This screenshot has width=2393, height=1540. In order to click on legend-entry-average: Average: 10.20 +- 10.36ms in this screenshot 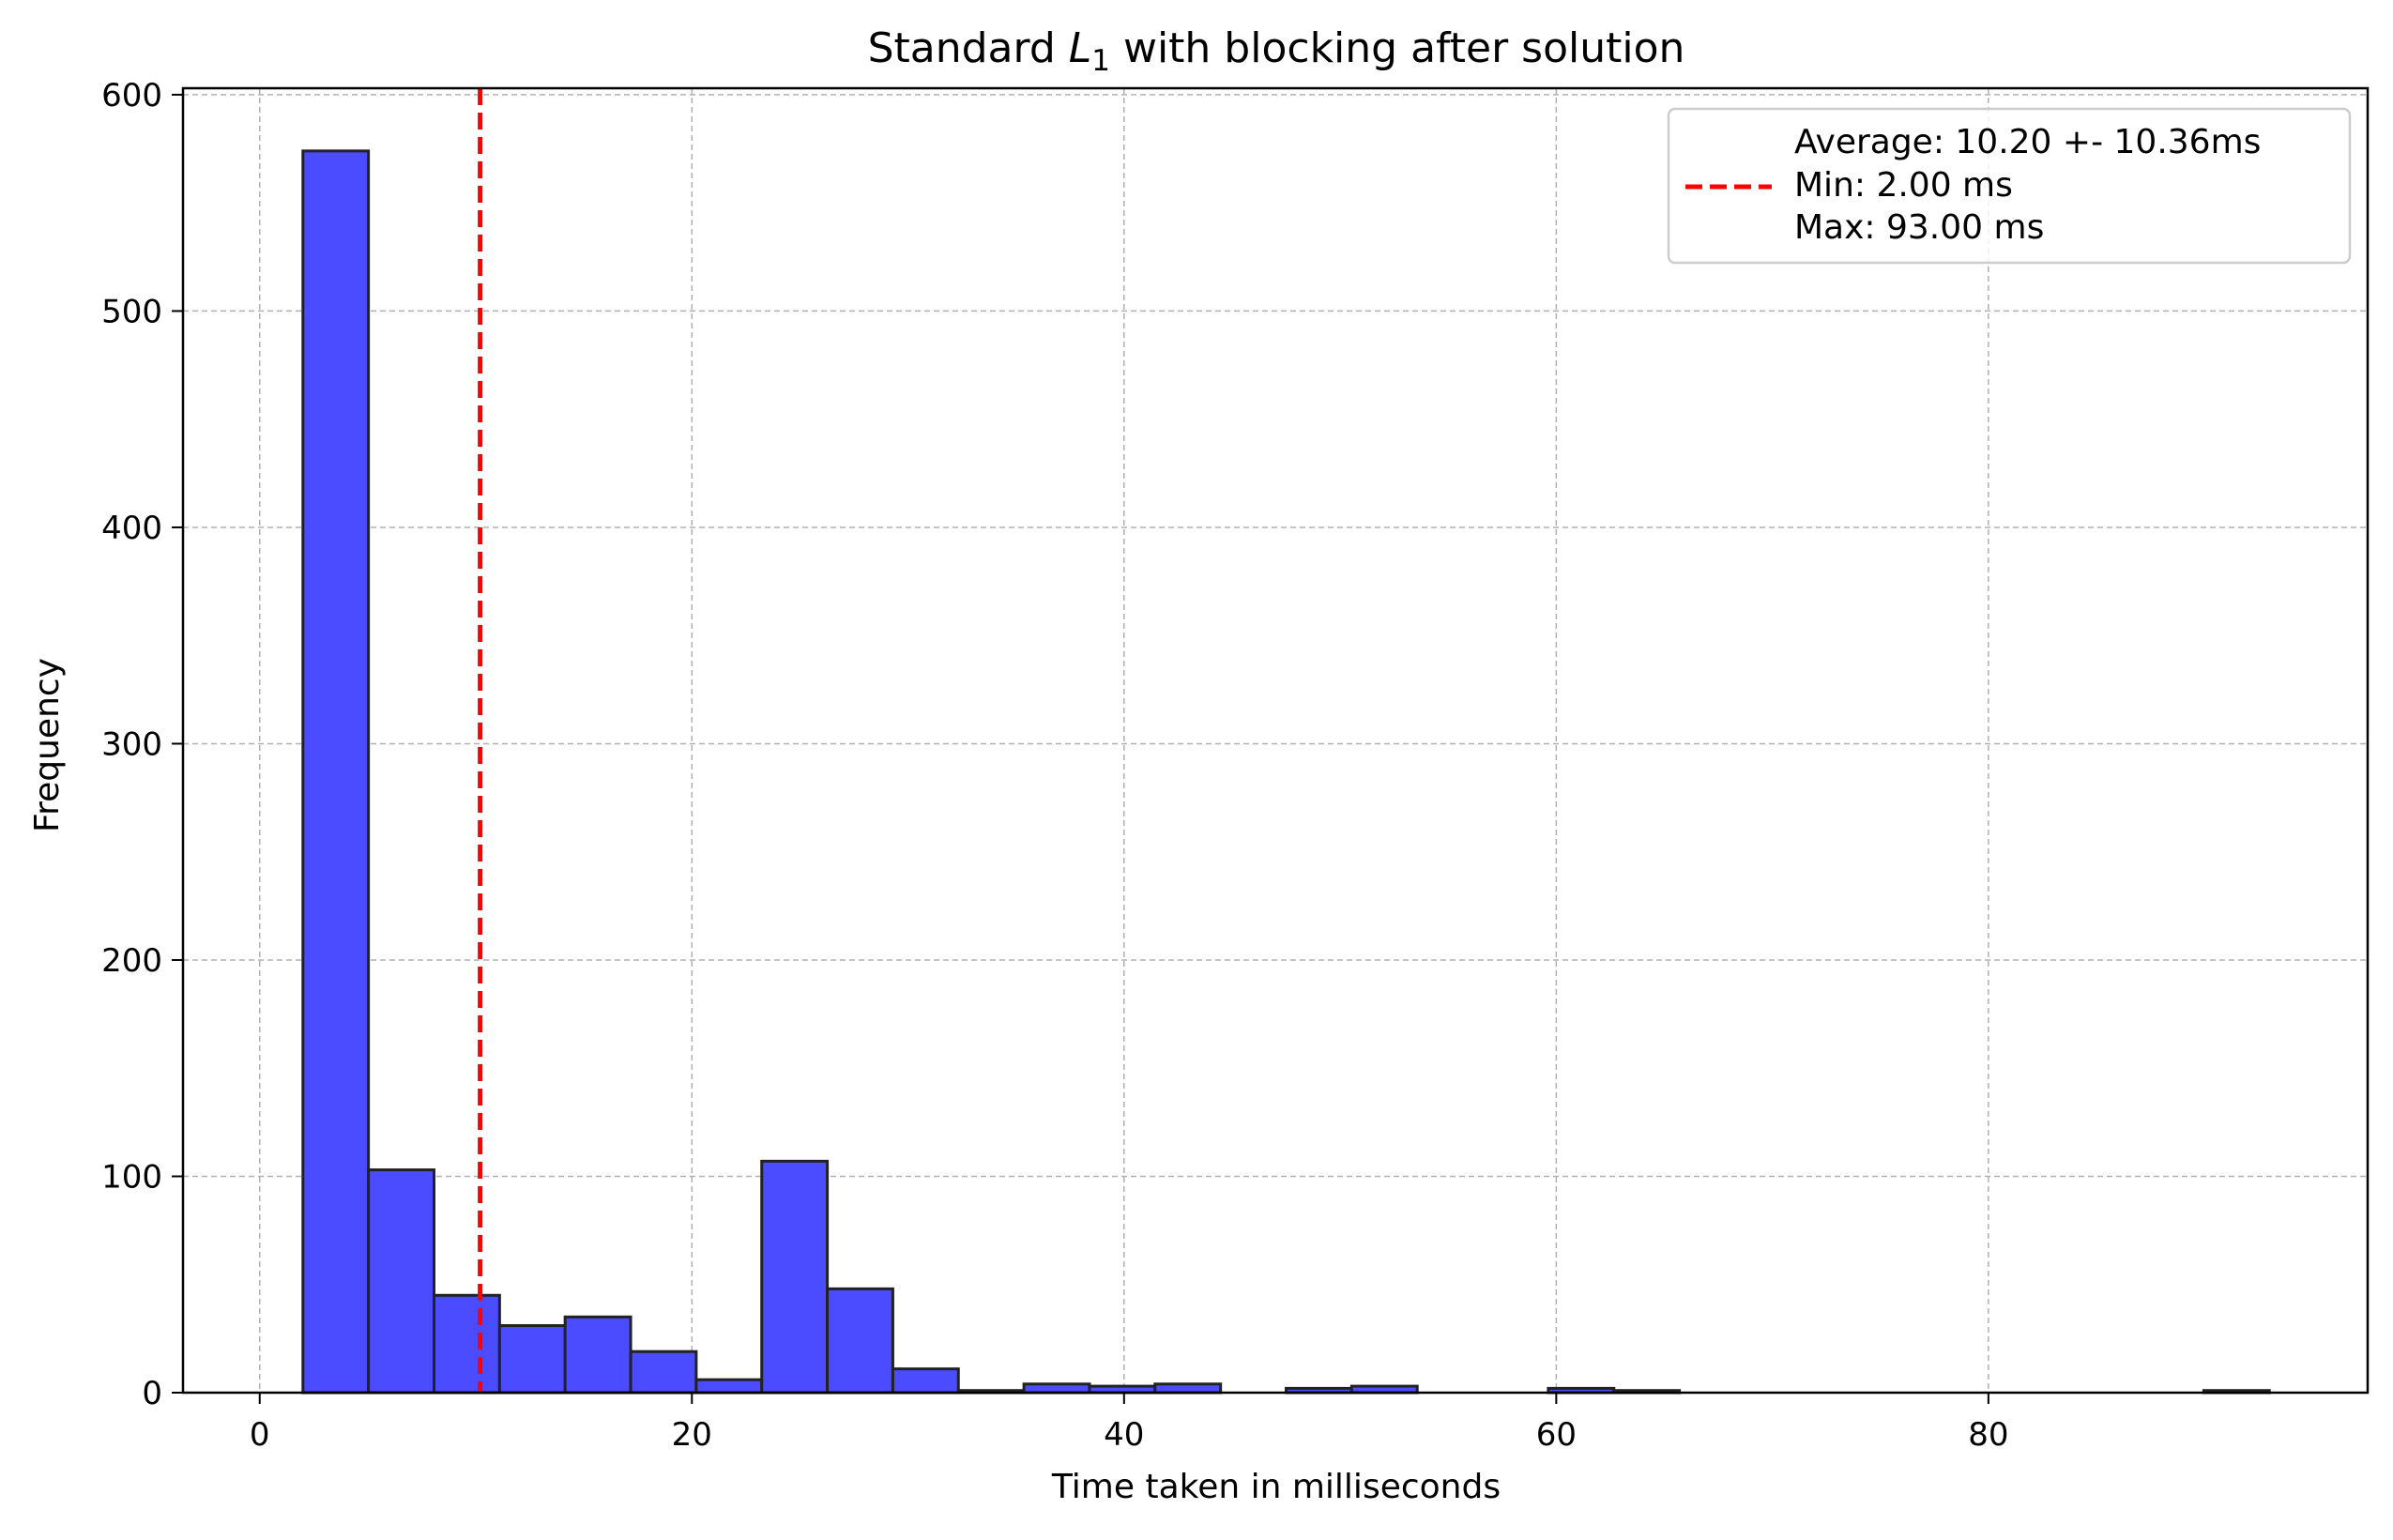, I will do `click(2027, 142)`.